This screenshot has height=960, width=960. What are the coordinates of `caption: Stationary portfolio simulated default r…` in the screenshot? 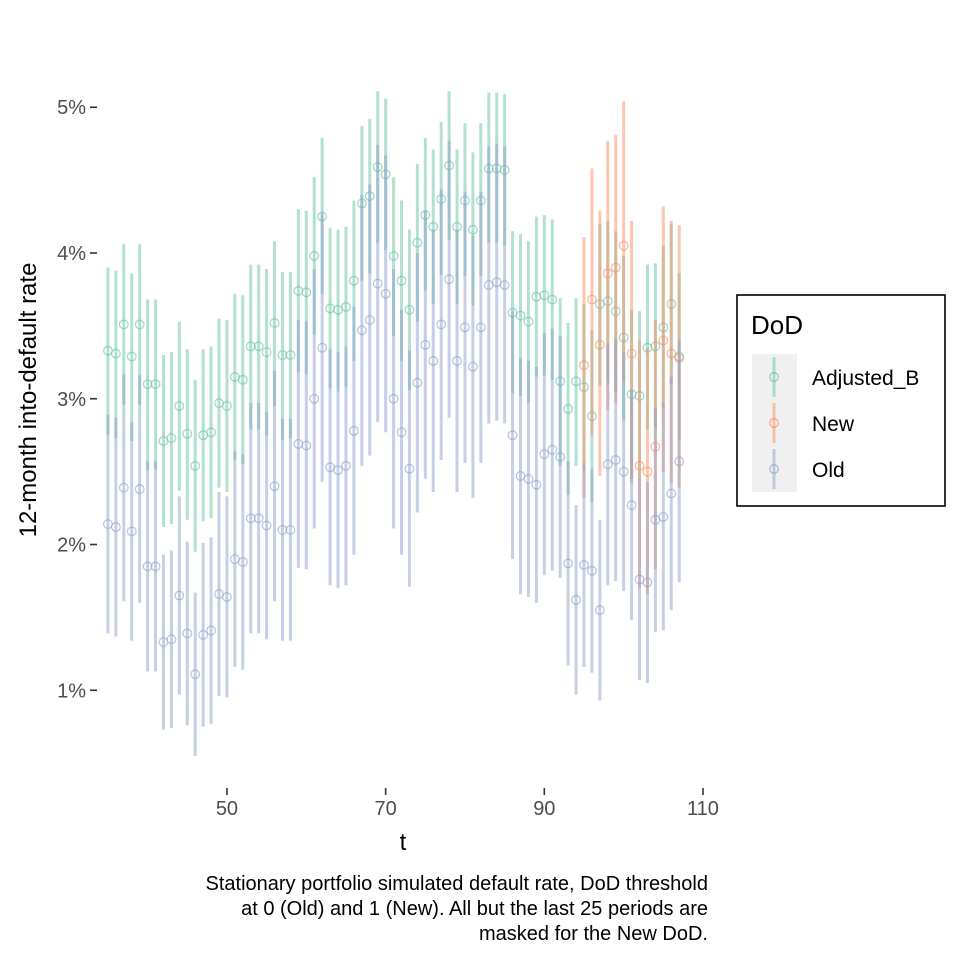 It's located at (457, 909).